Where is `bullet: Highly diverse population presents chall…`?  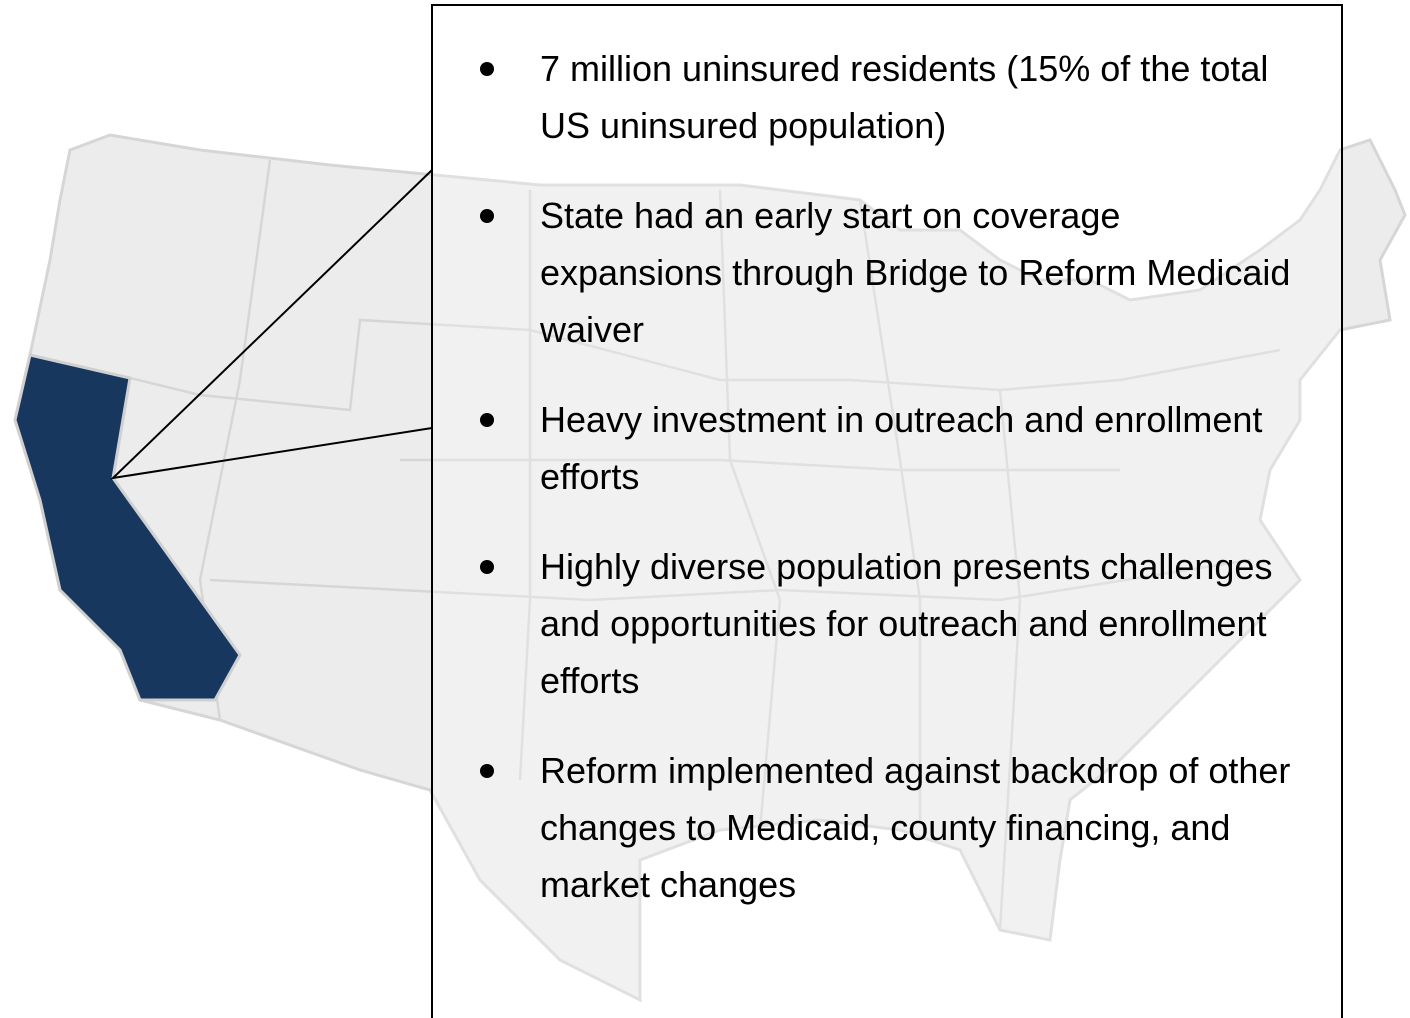 bullet: Highly diverse population presents chall… is located at coordinates (885, 623).